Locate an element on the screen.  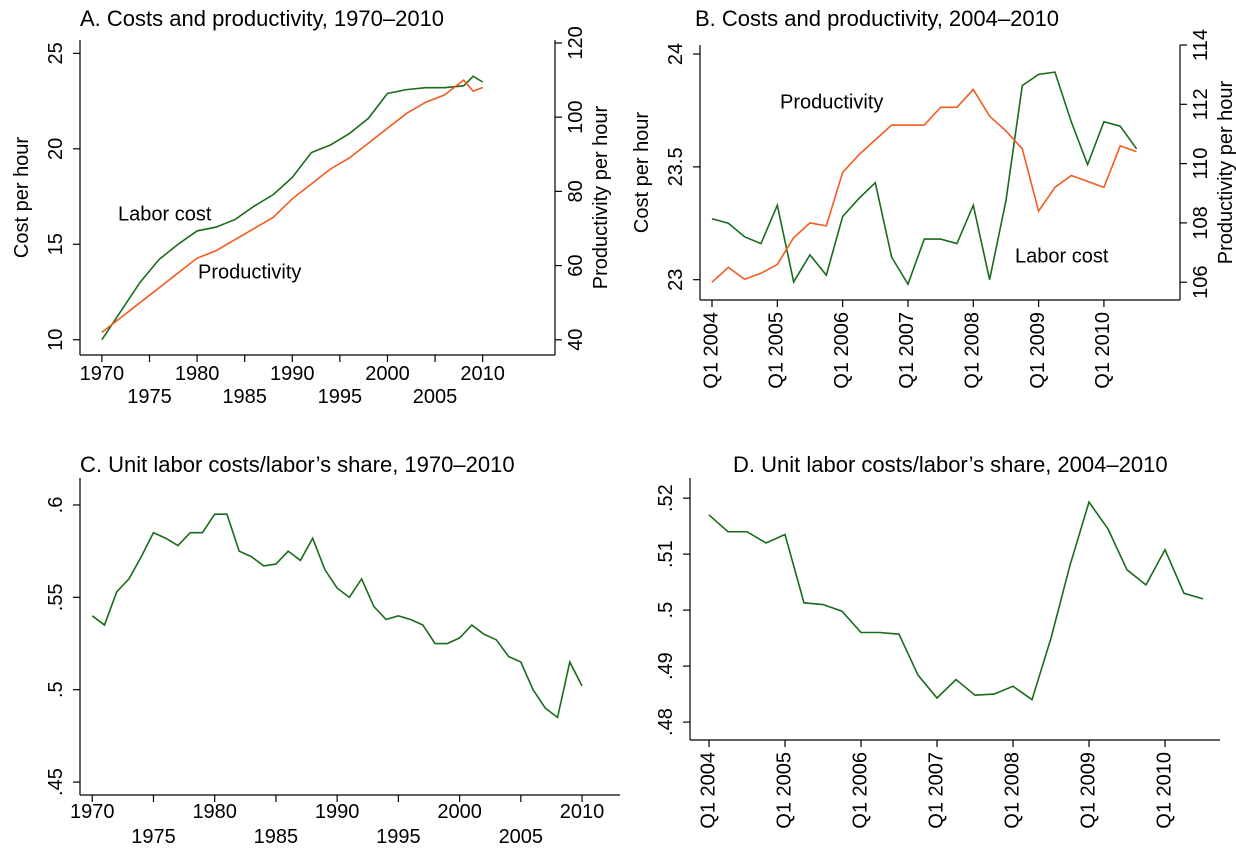
y-tick-label: 23.5 is located at coordinates (676, 166).